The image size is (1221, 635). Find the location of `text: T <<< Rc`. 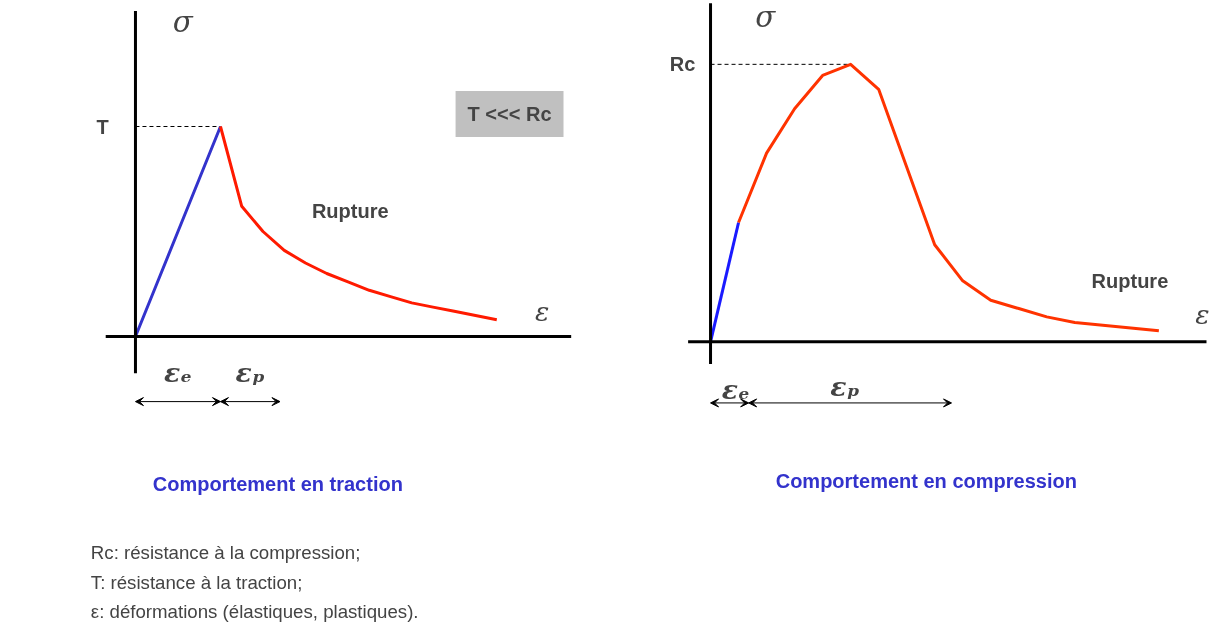

text: T <<< Rc is located at coordinates (509, 113).